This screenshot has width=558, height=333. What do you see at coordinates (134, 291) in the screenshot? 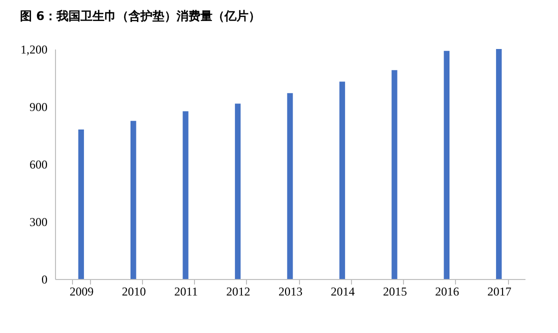
I see `x-tick-label: 2010` at bounding box center [134, 291].